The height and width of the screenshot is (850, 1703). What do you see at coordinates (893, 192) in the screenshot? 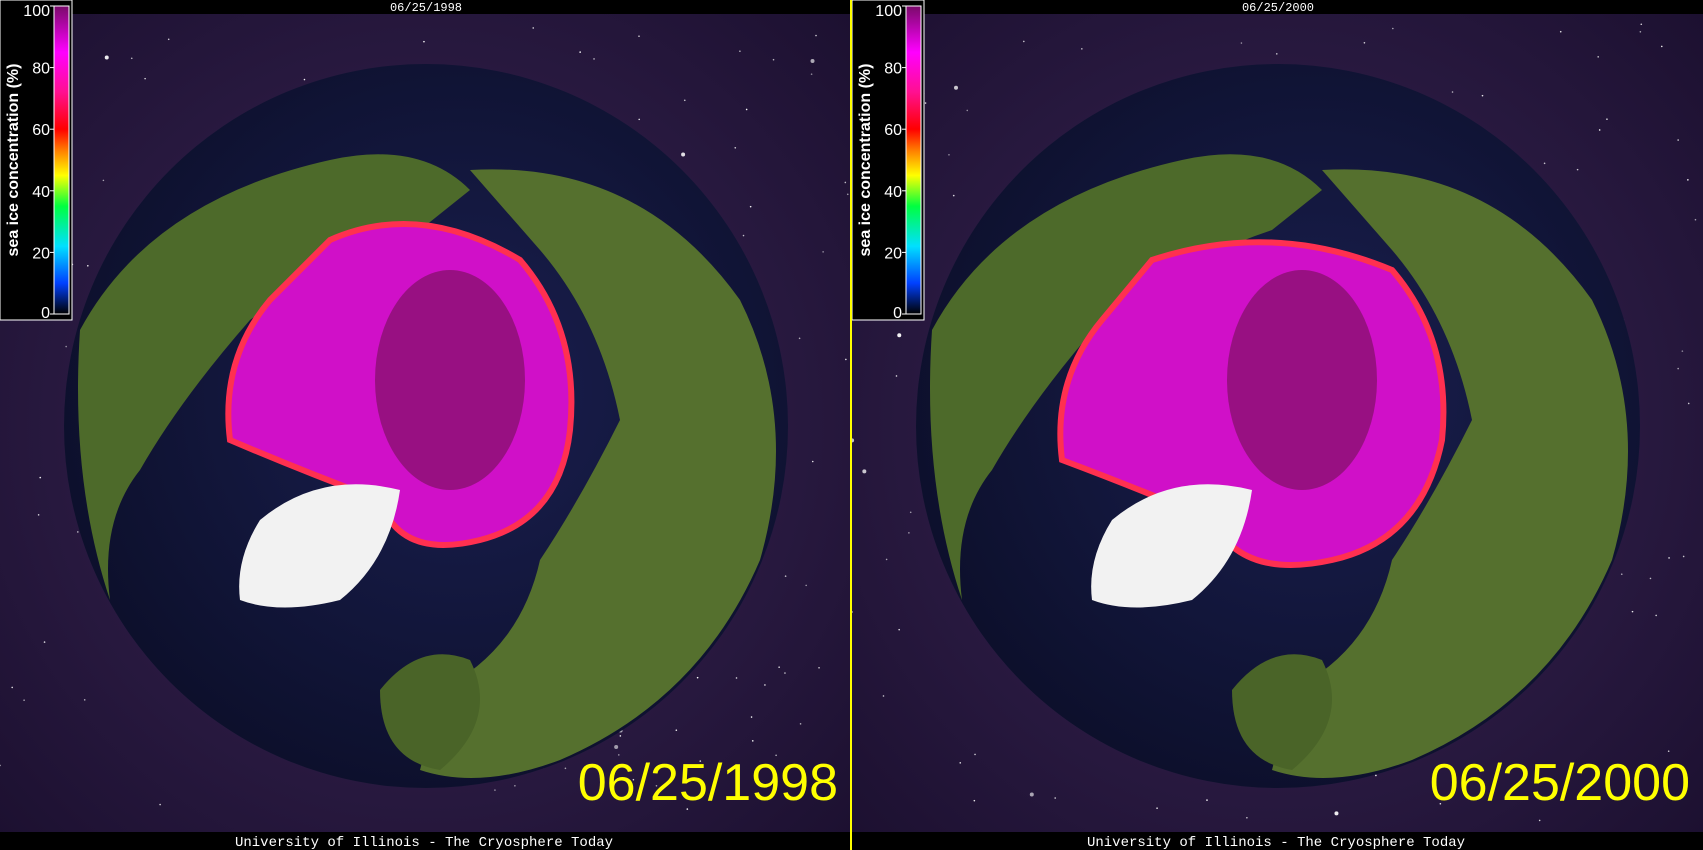
I see `colorbar-tick-label: 40` at bounding box center [893, 192].